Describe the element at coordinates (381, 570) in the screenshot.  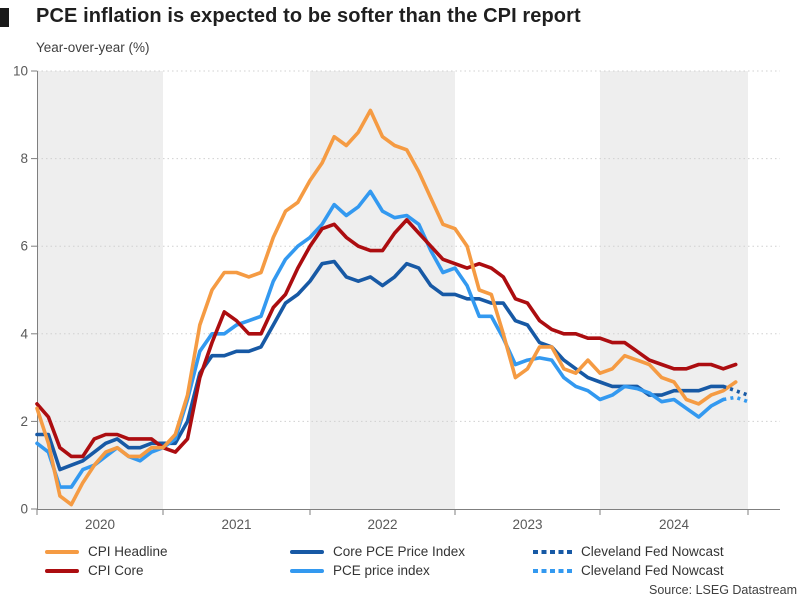
I see `legend-label: PCE price index` at that location.